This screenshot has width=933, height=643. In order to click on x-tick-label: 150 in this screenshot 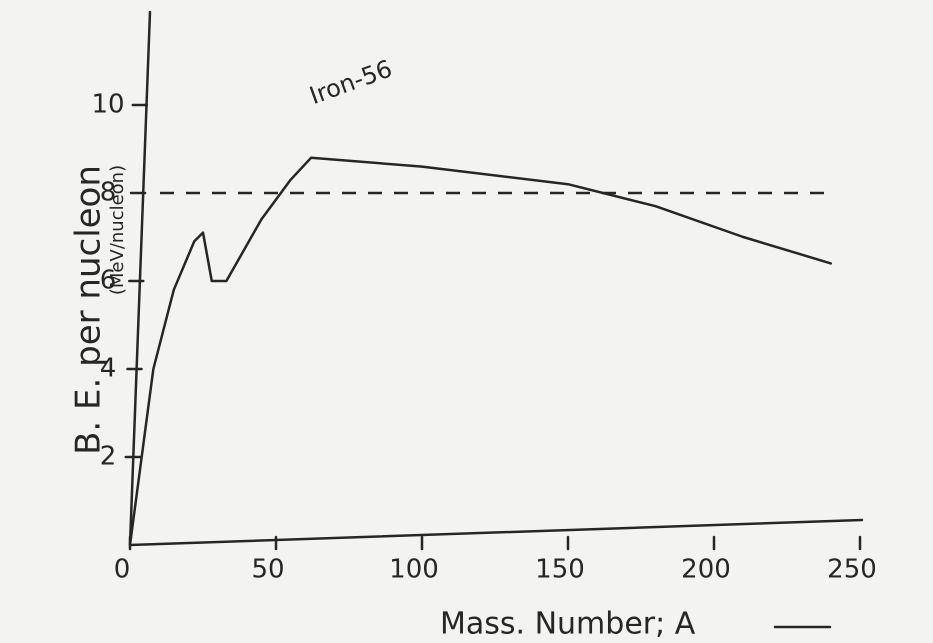, I will do `click(560, 570)`.